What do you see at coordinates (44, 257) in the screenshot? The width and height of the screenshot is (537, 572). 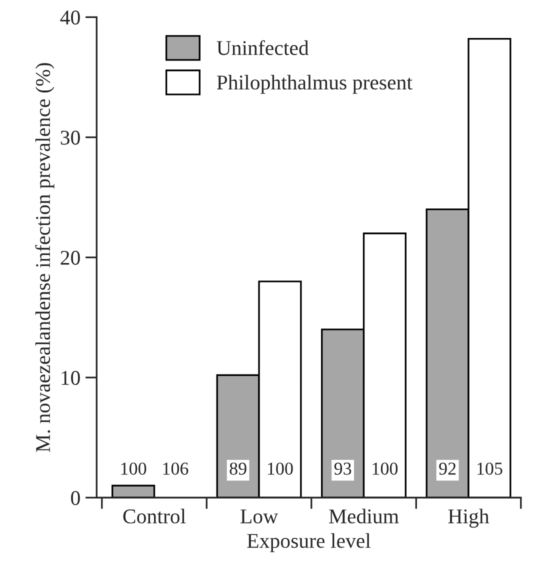 I see `y-axis-title: M. novaezealandense infection prevalence (%)` at bounding box center [44, 257].